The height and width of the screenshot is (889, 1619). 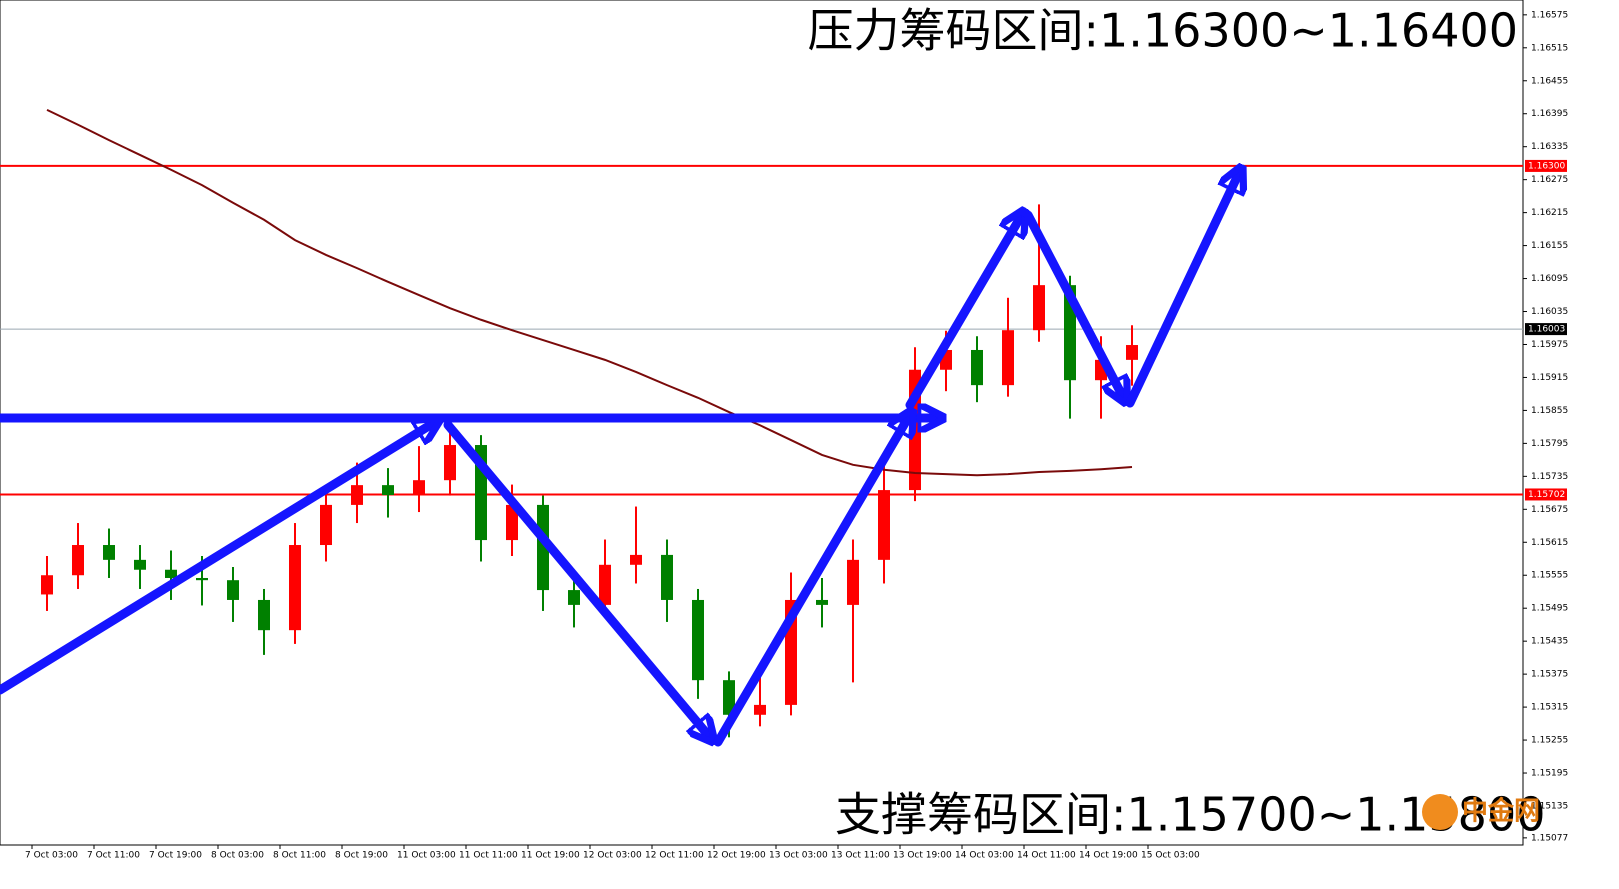 I want to click on x-tick-label: 7 Oct 03:00, so click(x=51, y=856).